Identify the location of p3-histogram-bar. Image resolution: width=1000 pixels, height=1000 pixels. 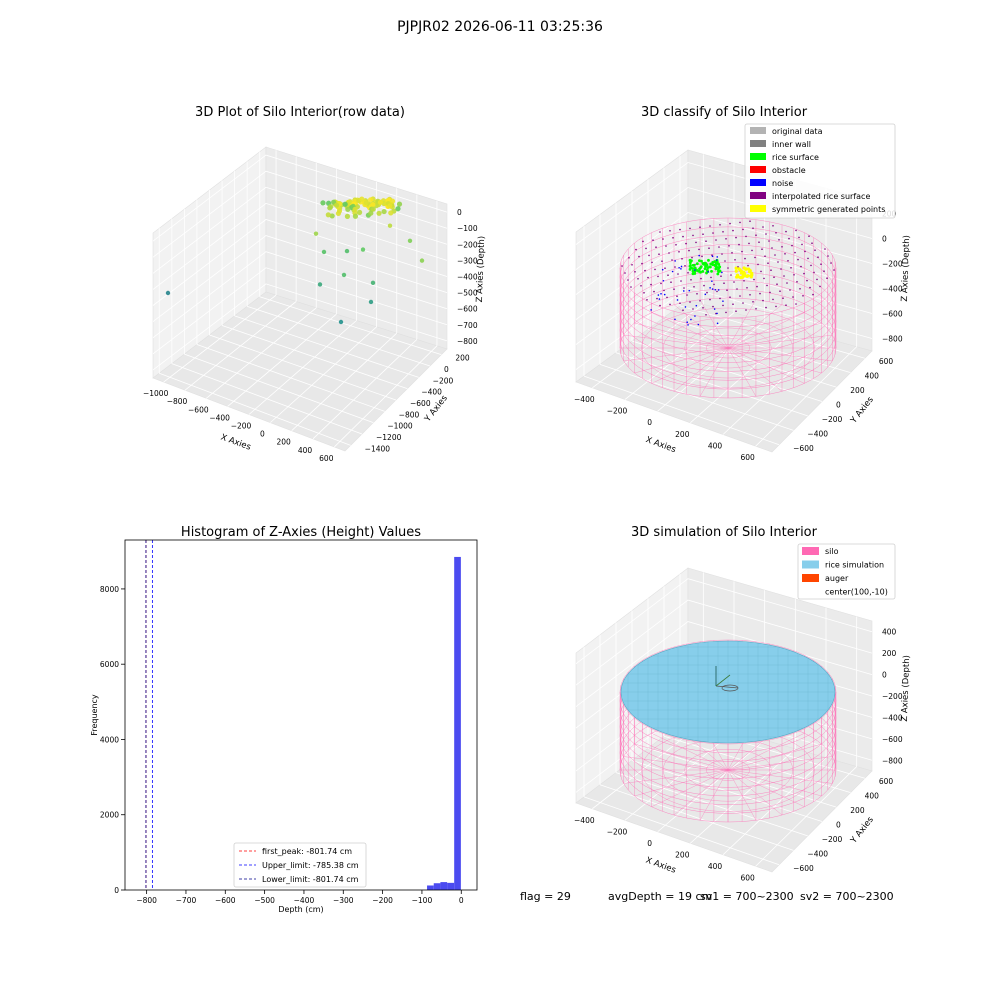
(430, 887).